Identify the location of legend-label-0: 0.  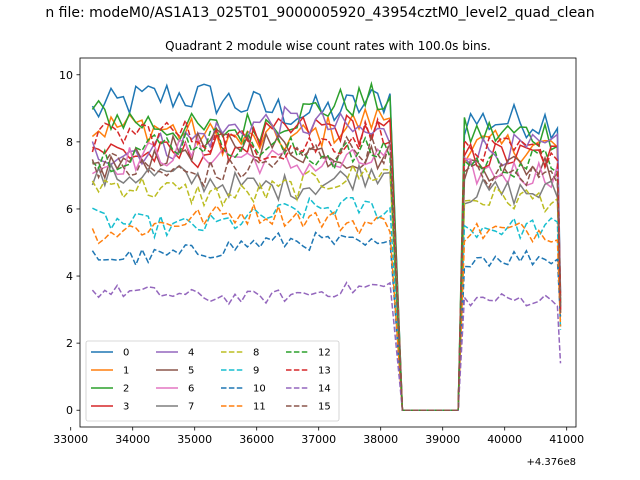
(126, 353).